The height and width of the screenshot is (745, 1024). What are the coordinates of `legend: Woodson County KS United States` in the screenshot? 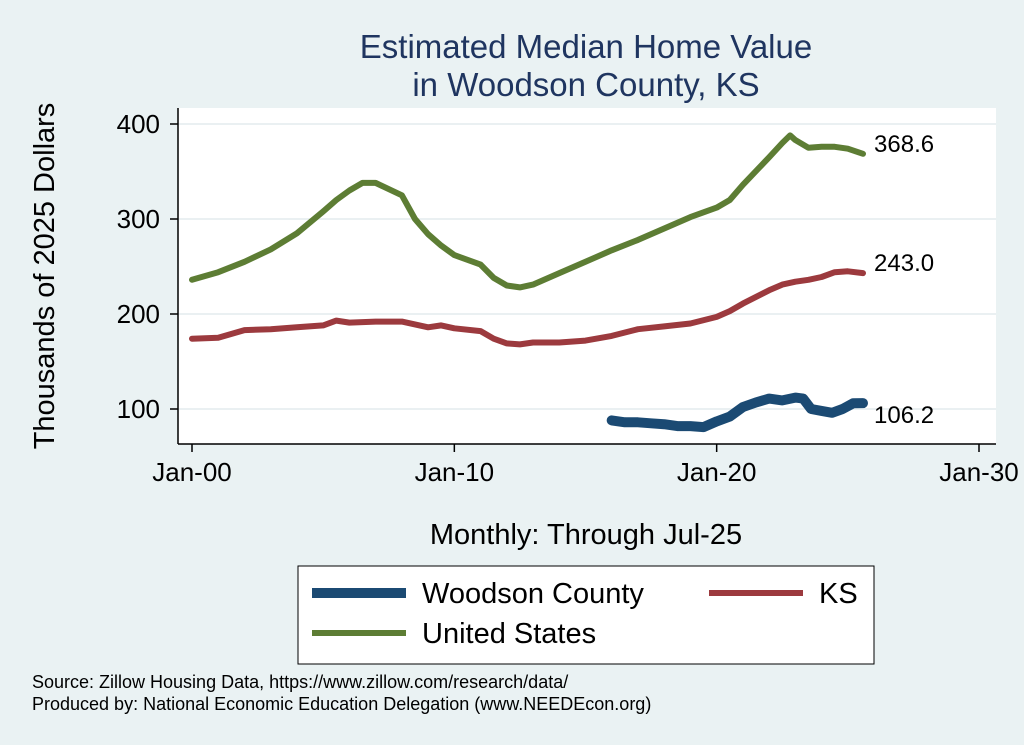 It's located at (586, 615).